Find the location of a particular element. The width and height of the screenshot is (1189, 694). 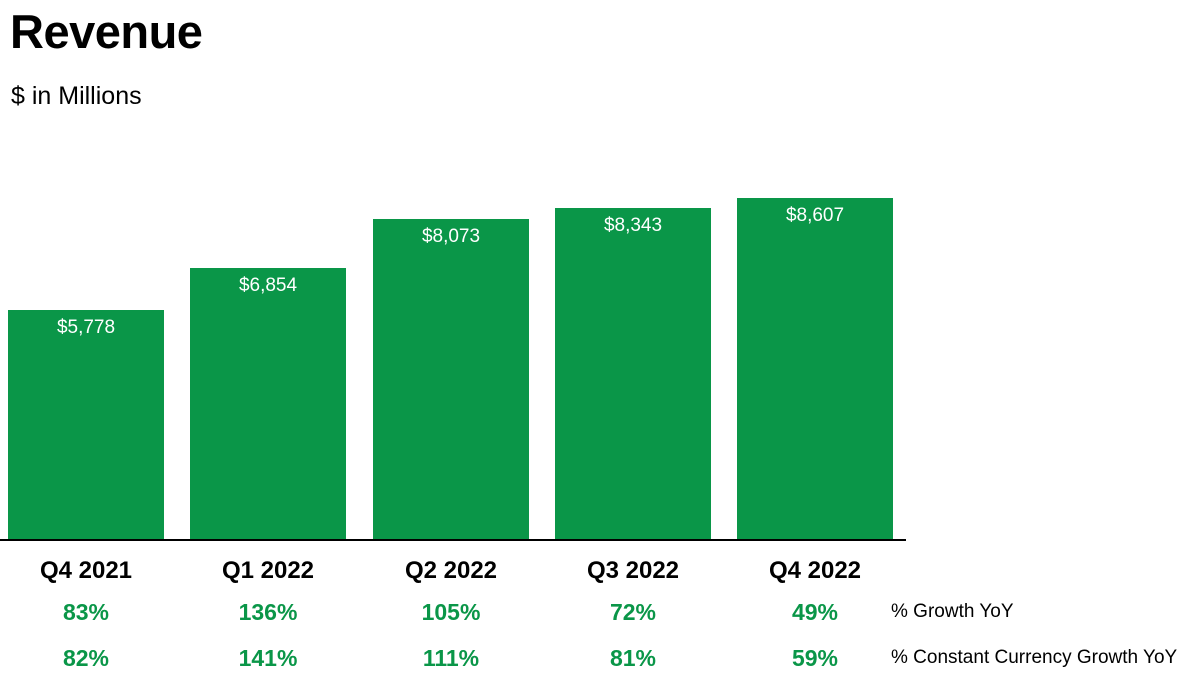

bar-value-label: $8,343 is located at coordinates (633, 225).